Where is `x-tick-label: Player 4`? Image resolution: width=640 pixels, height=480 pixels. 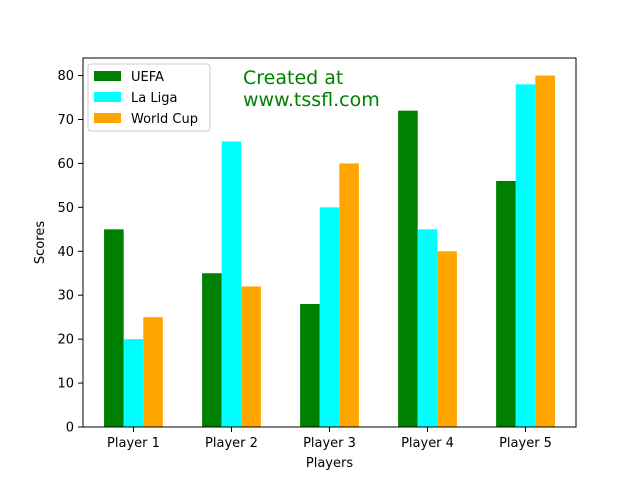 x-tick-label: Player 4 is located at coordinates (427, 443).